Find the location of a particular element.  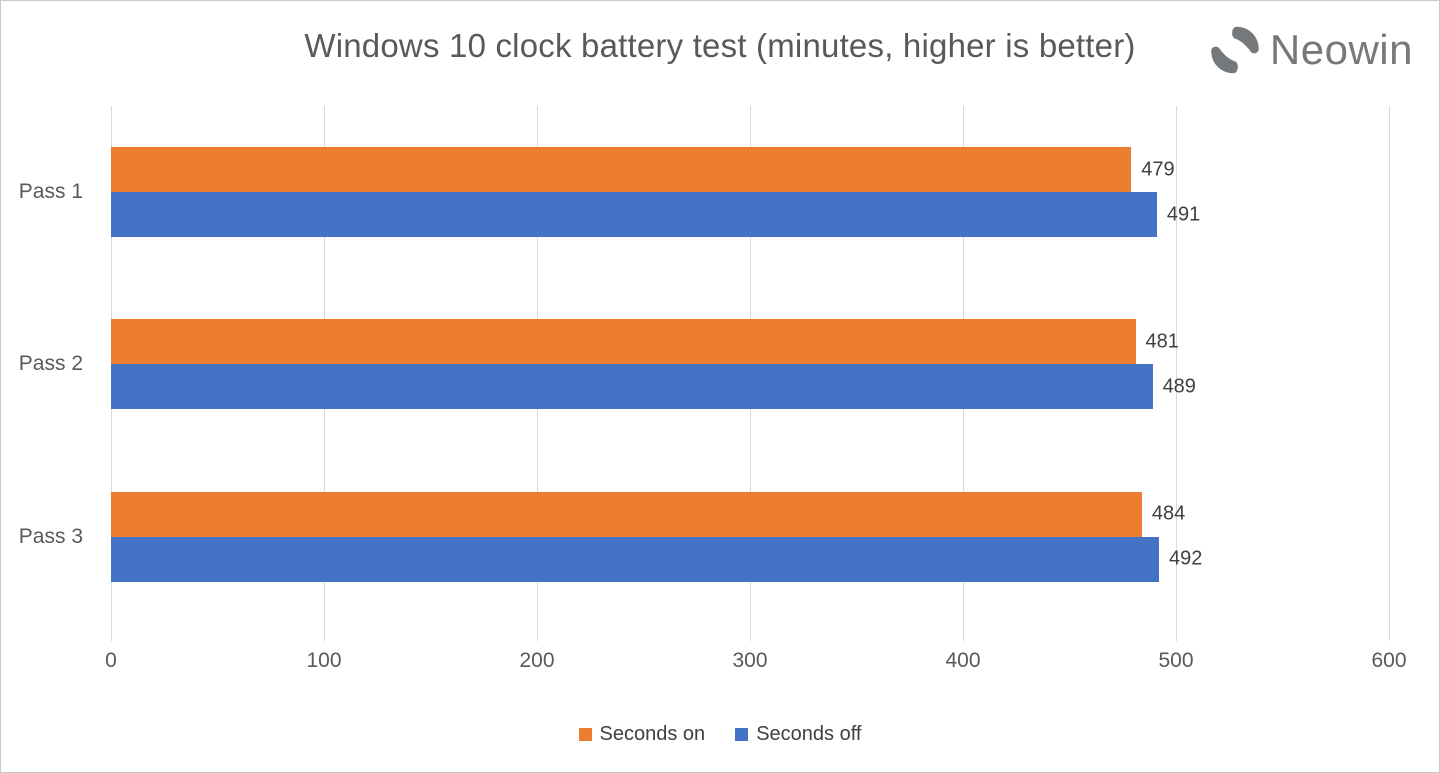

value-axis-labels: 0 100 200 300 400 500 600 is located at coordinates (755, 663).